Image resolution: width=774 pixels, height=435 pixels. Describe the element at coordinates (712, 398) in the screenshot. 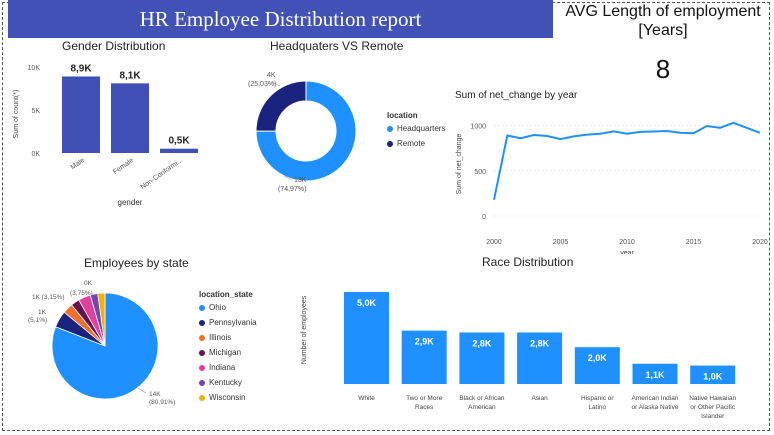

I see `x-tick-label: Native Hawaiian` at that location.